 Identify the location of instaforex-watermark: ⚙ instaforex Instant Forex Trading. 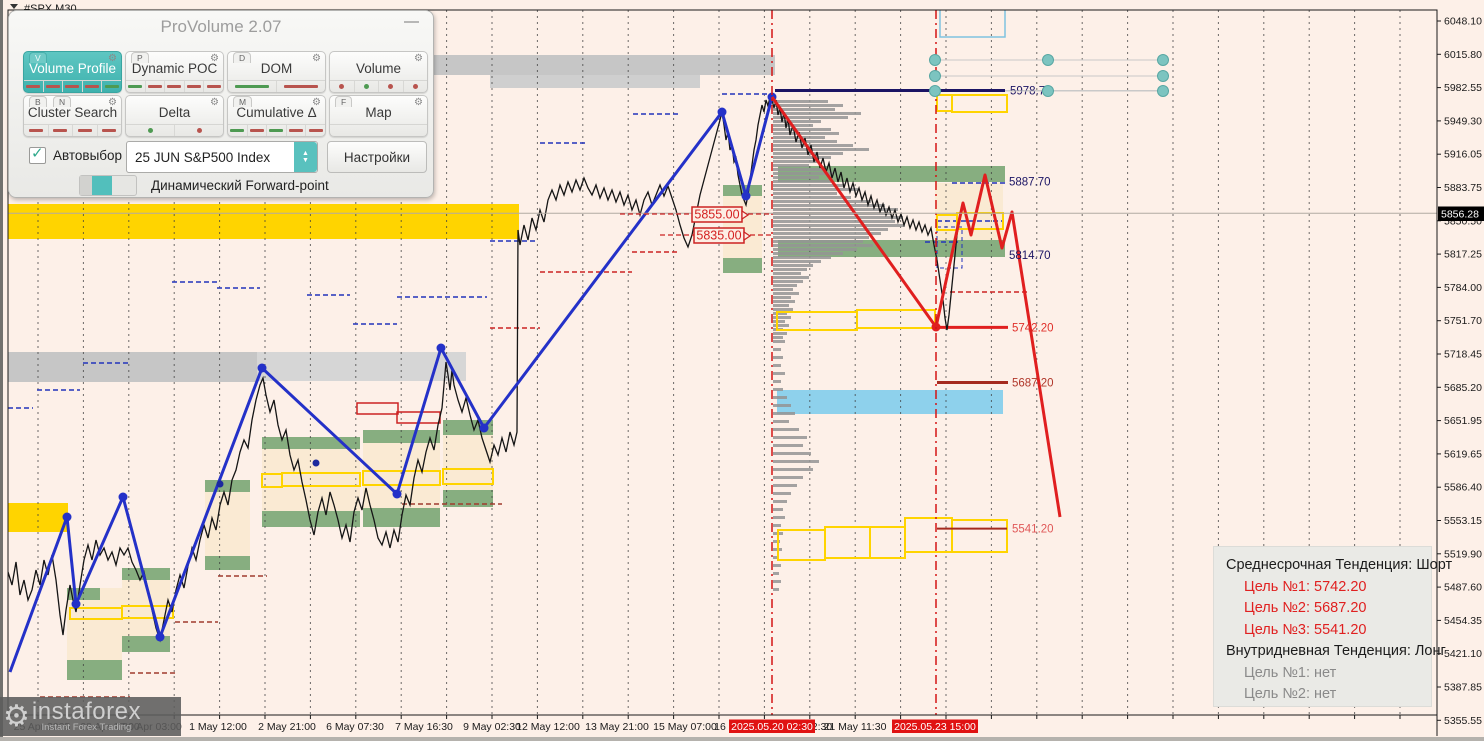
(90, 716).